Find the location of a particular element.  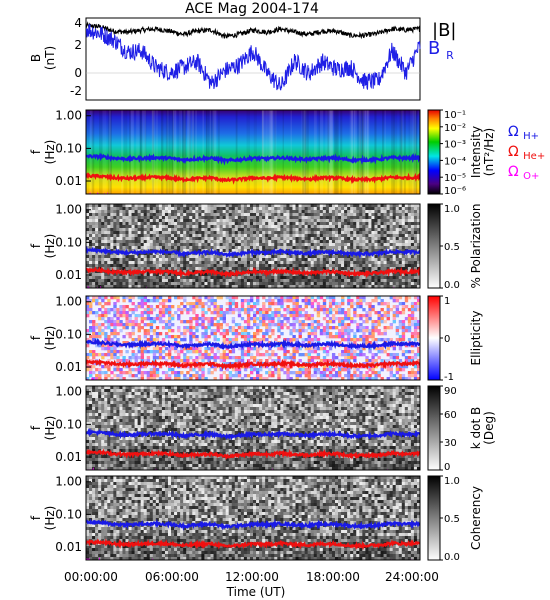

kdotb-spectrogram is located at coordinates (253, 428).